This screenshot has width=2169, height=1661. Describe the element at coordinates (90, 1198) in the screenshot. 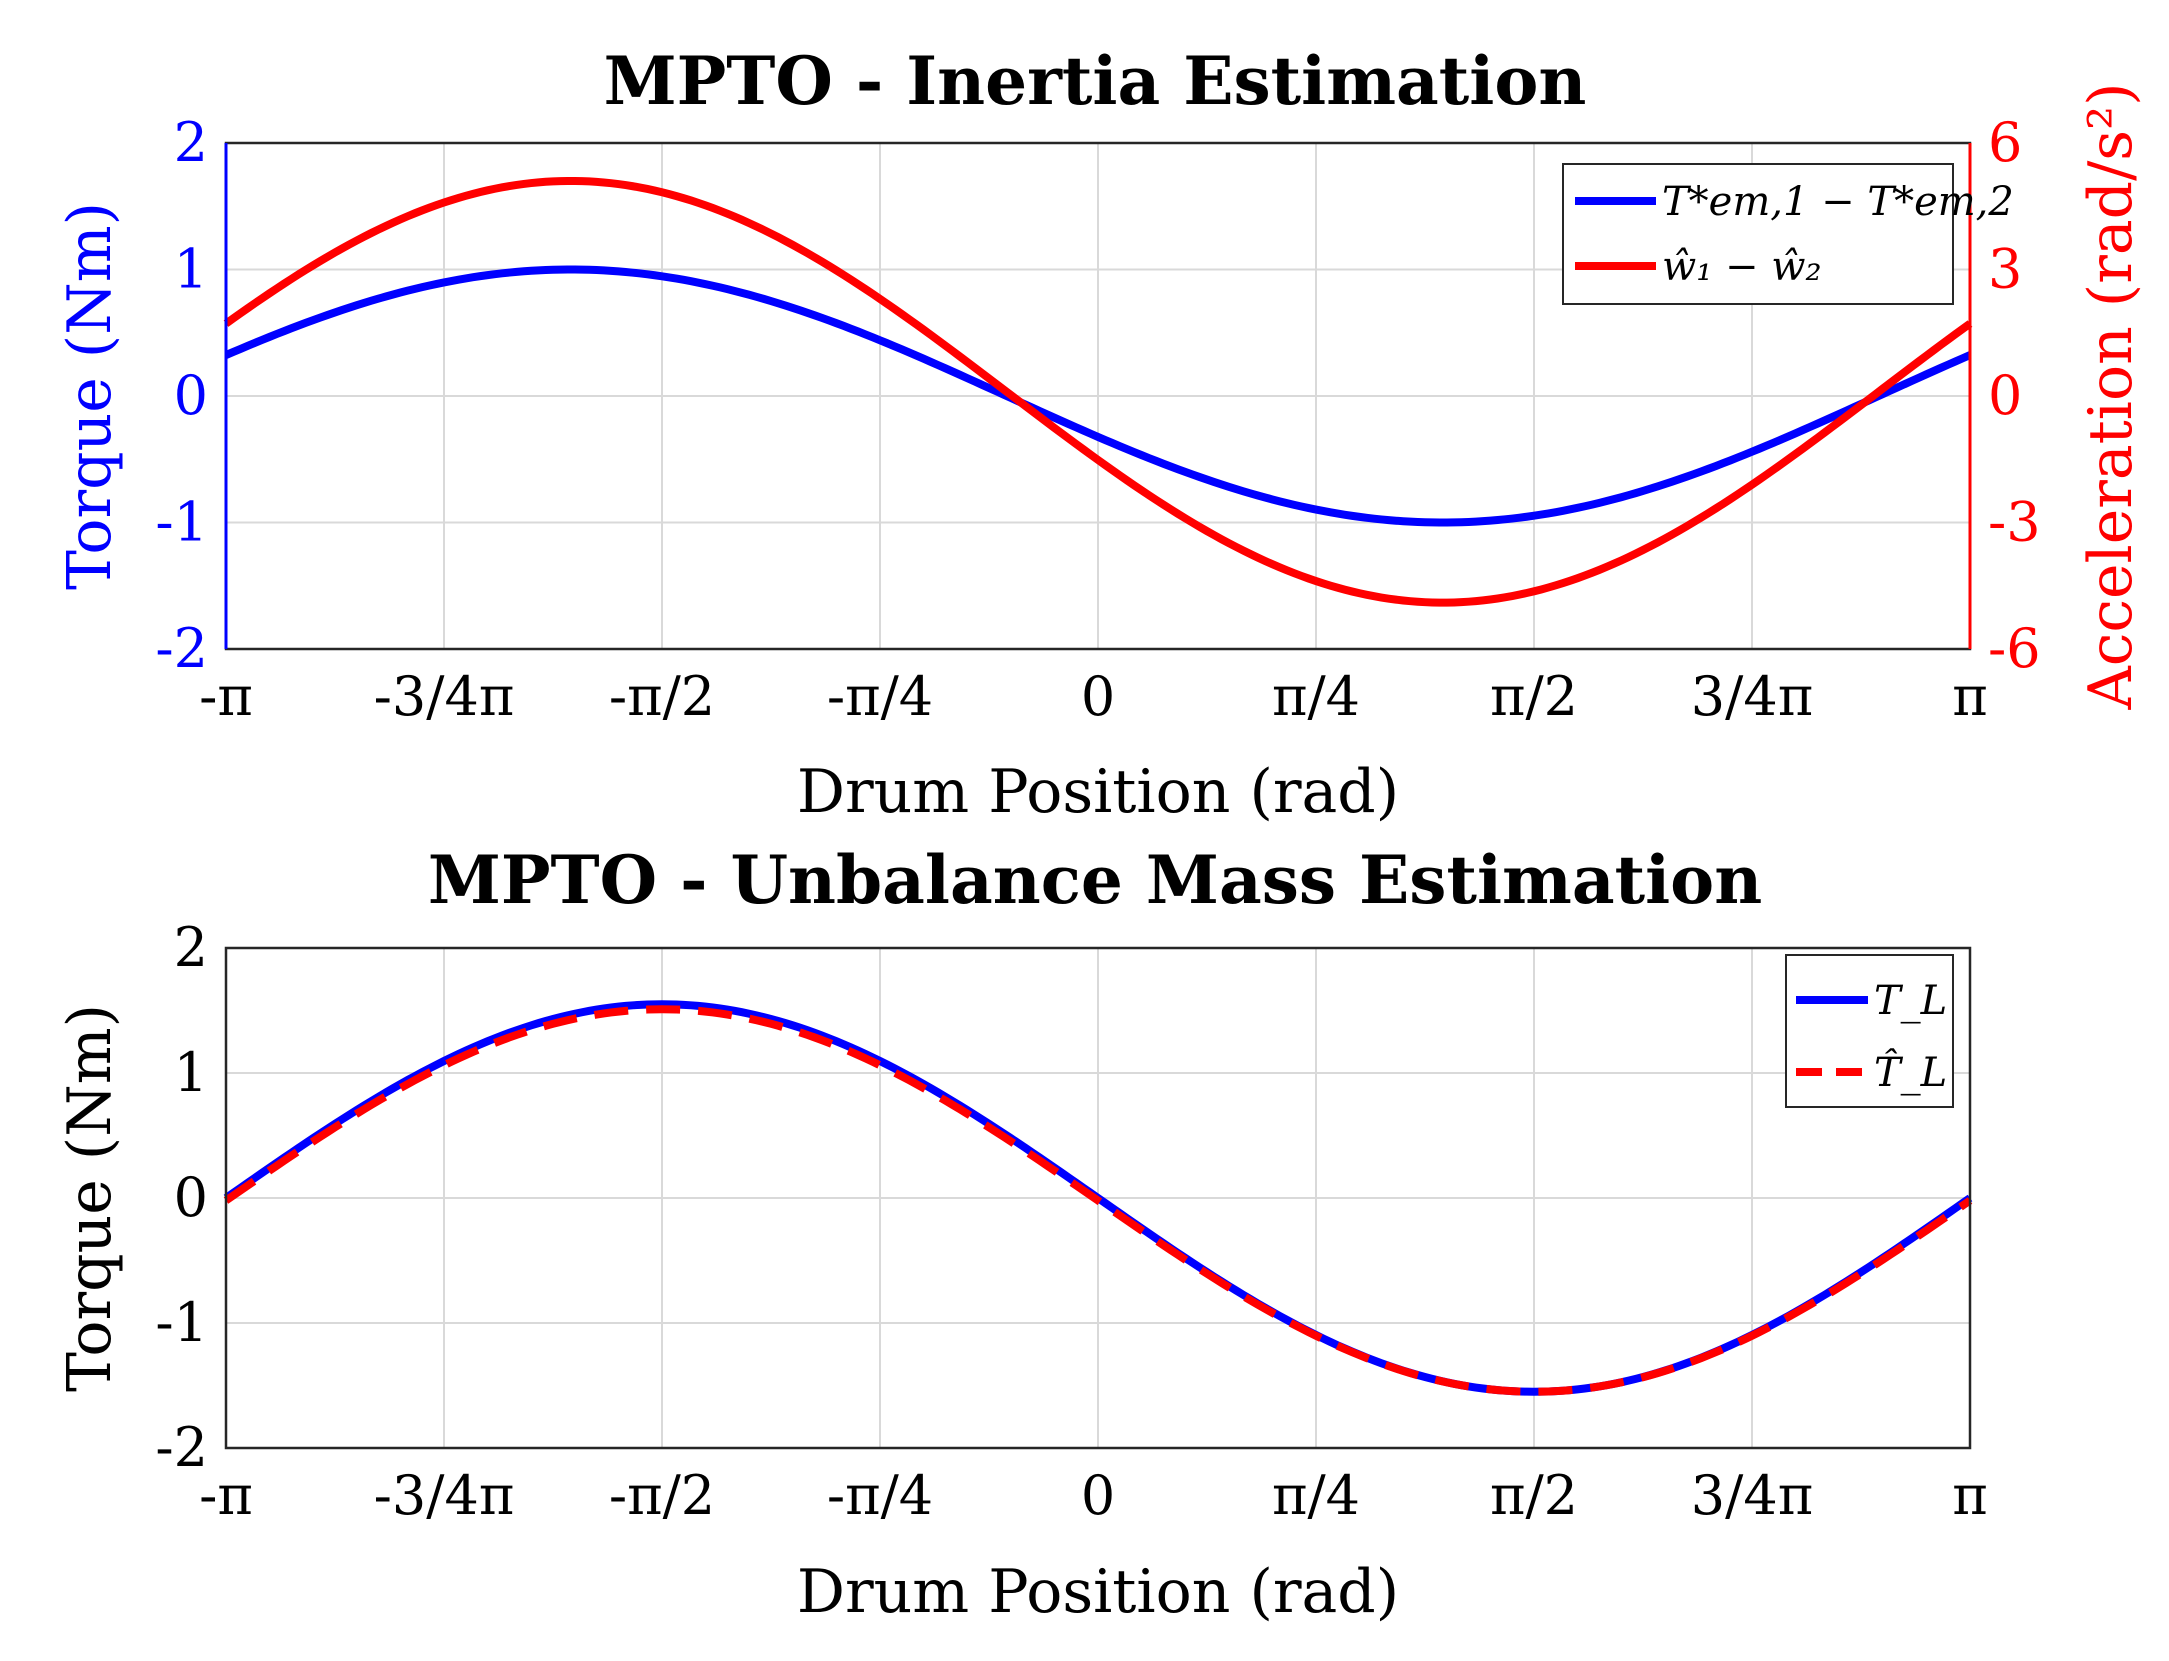

I see `y-axis-label: Torque (Nm)` at that location.